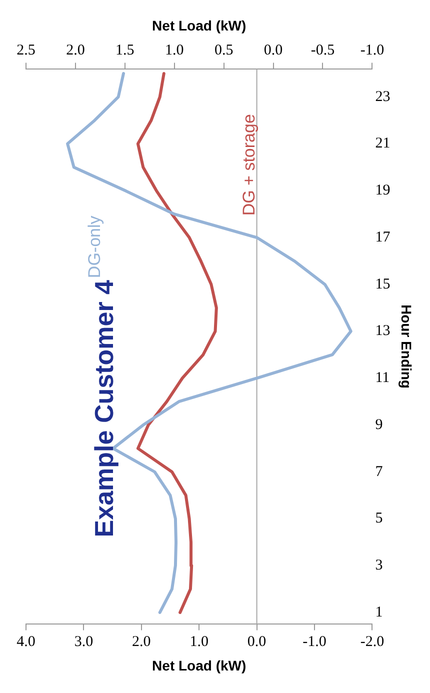  I want to click on x2-tick-label: 0.0, so click(273, 50).